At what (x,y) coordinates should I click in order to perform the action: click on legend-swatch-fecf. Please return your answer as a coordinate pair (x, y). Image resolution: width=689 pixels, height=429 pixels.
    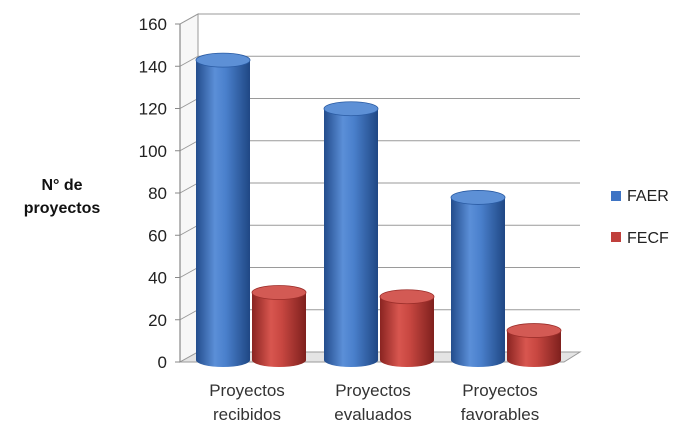
    Looking at the image, I should click on (616, 237).